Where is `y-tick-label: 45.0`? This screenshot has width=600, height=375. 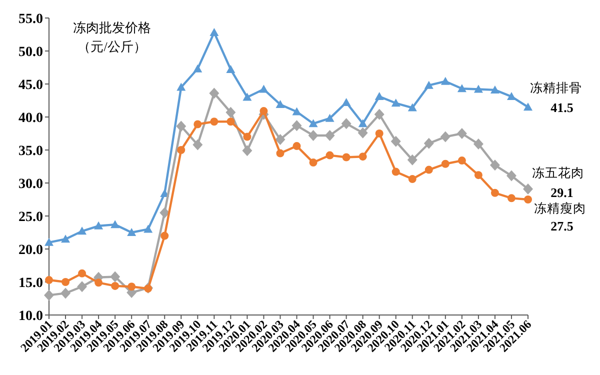
y-tick-label: 45.0 is located at coordinates (30, 85).